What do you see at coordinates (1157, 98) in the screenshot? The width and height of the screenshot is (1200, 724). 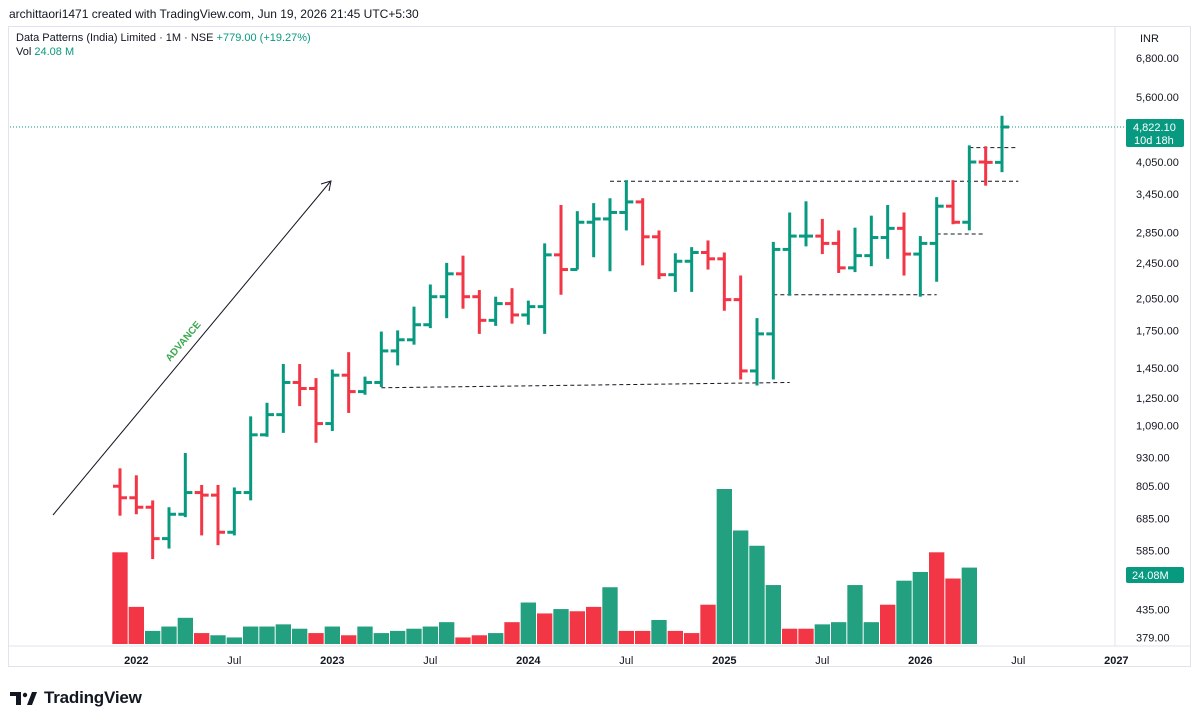 I see `price-tick-label: 5,600.00` at bounding box center [1157, 98].